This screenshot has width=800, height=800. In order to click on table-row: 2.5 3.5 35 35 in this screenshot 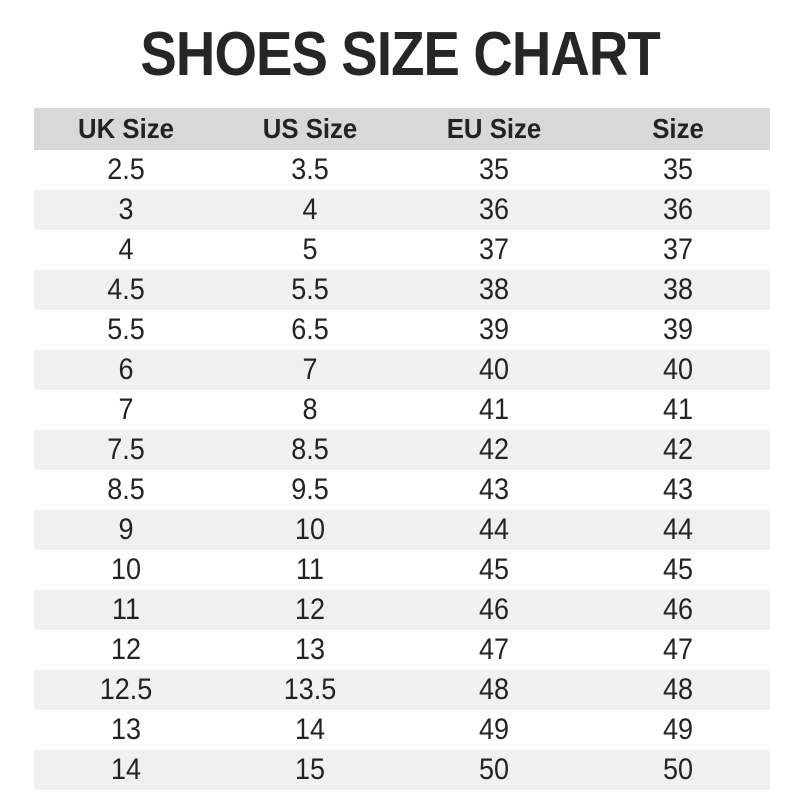, I will do `click(402, 170)`.